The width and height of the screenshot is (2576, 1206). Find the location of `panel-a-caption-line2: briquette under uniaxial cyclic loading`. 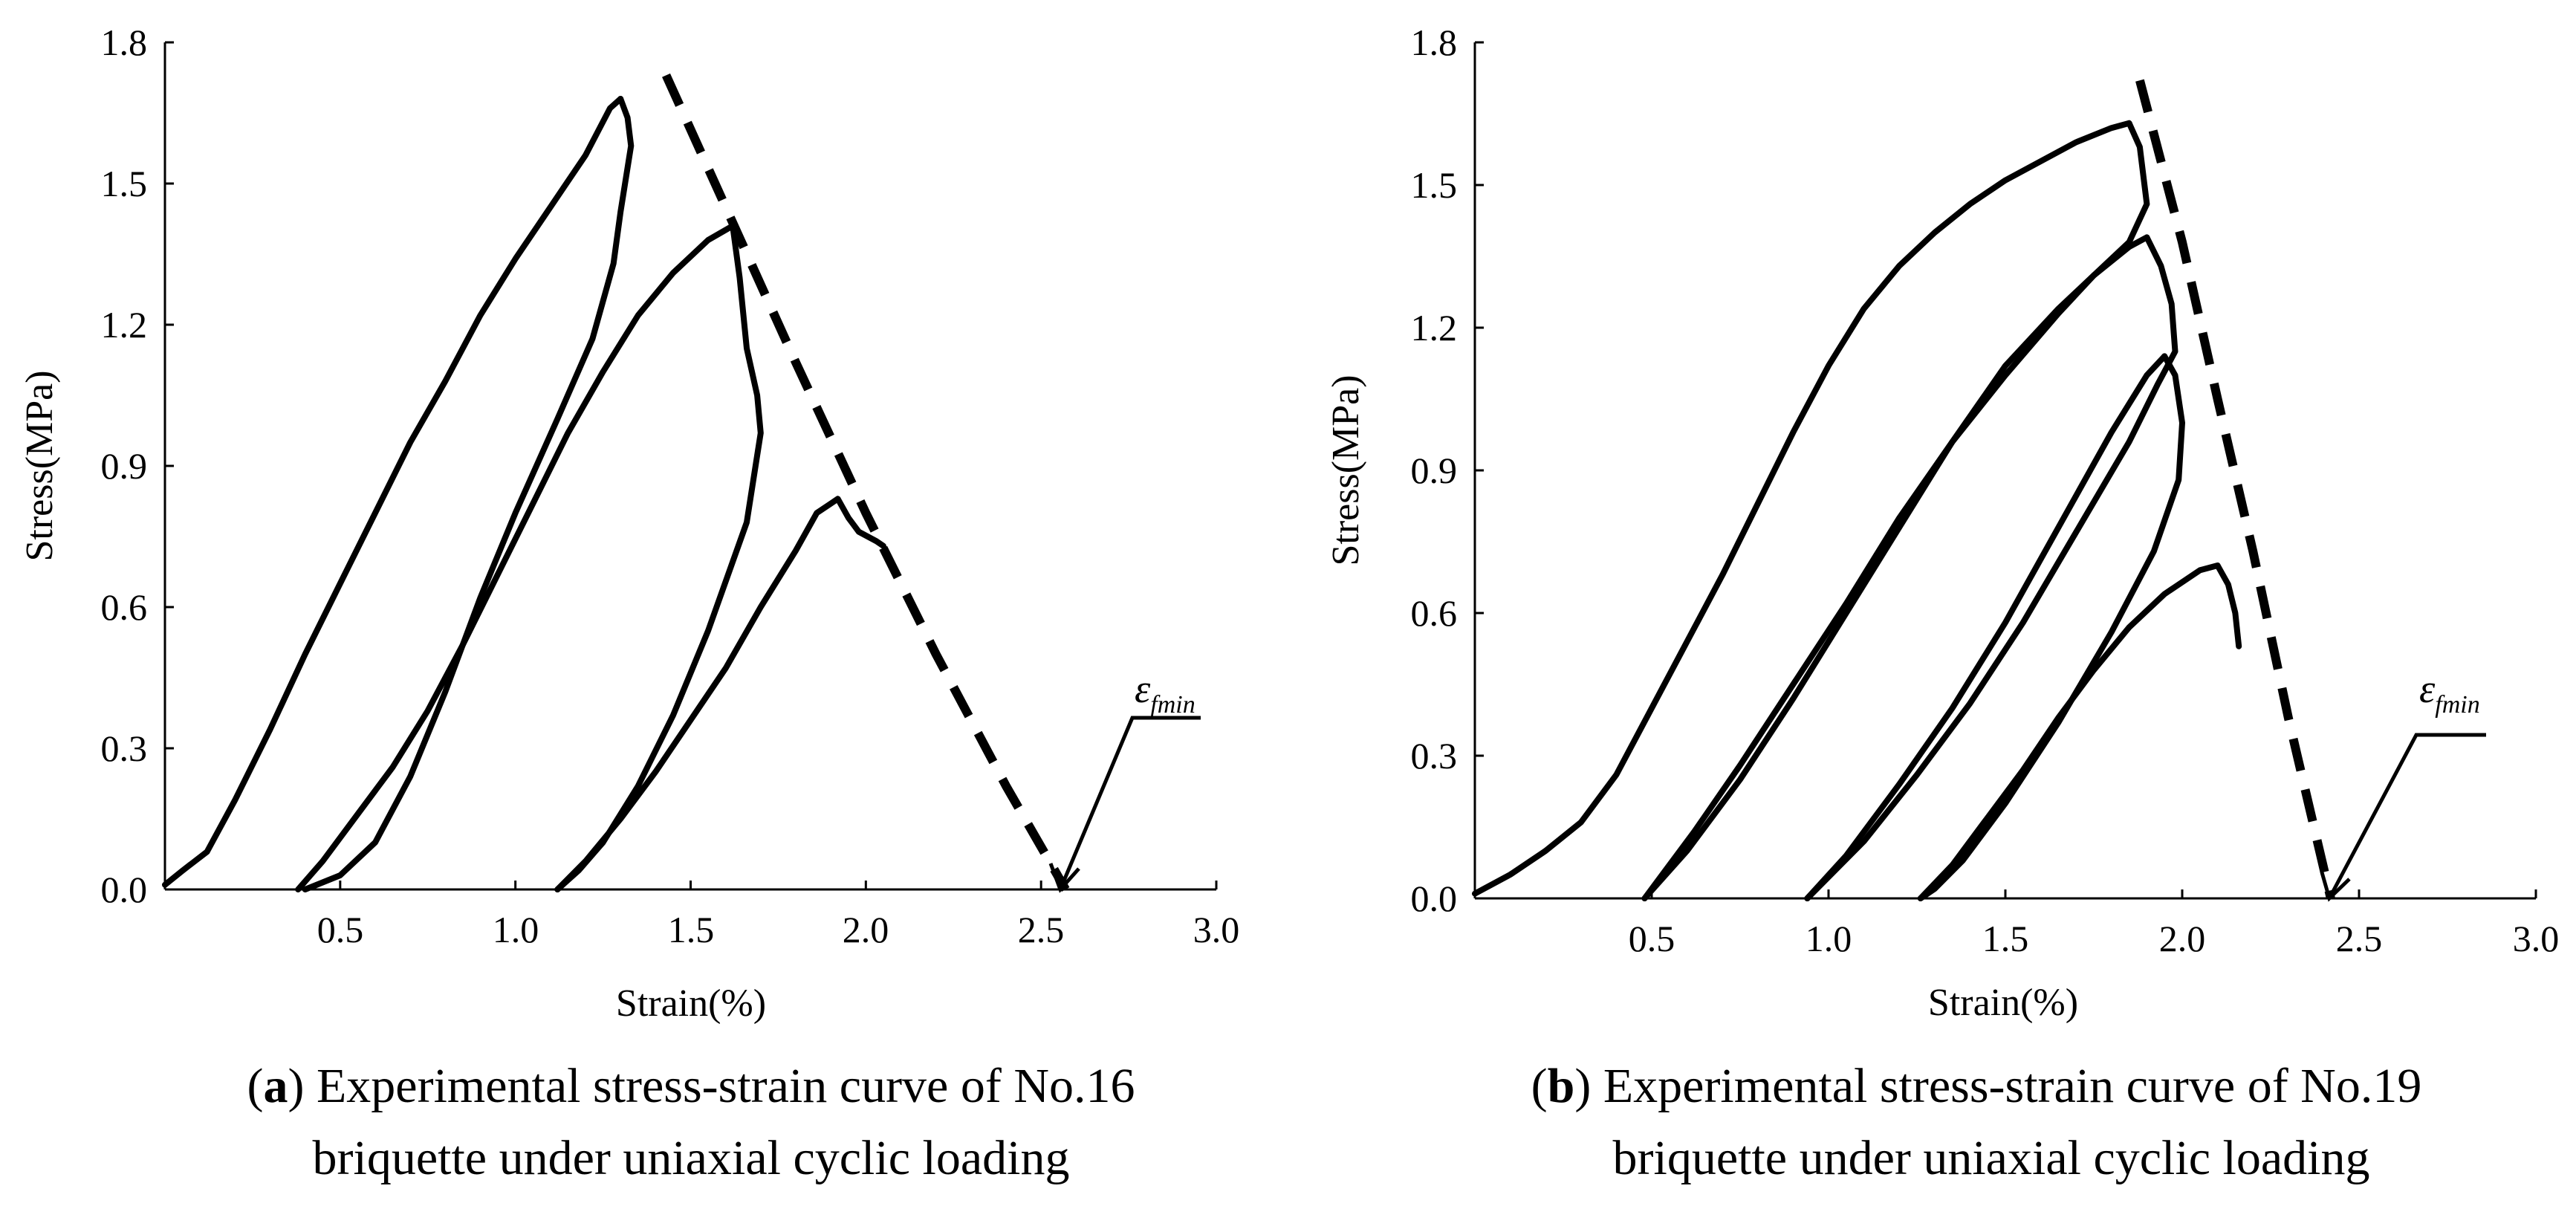

panel-a-caption-line2: briquette under uniaxial cyclic loading is located at coordinates (691, 1158).